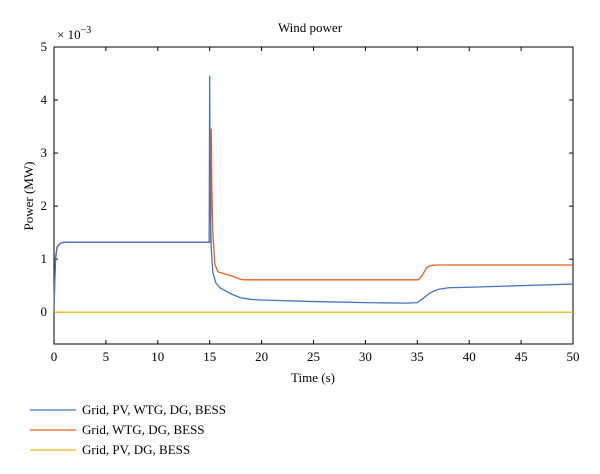 The image size is (600, 474). I want to click on x-tick-label: 10, so click(157, 356).